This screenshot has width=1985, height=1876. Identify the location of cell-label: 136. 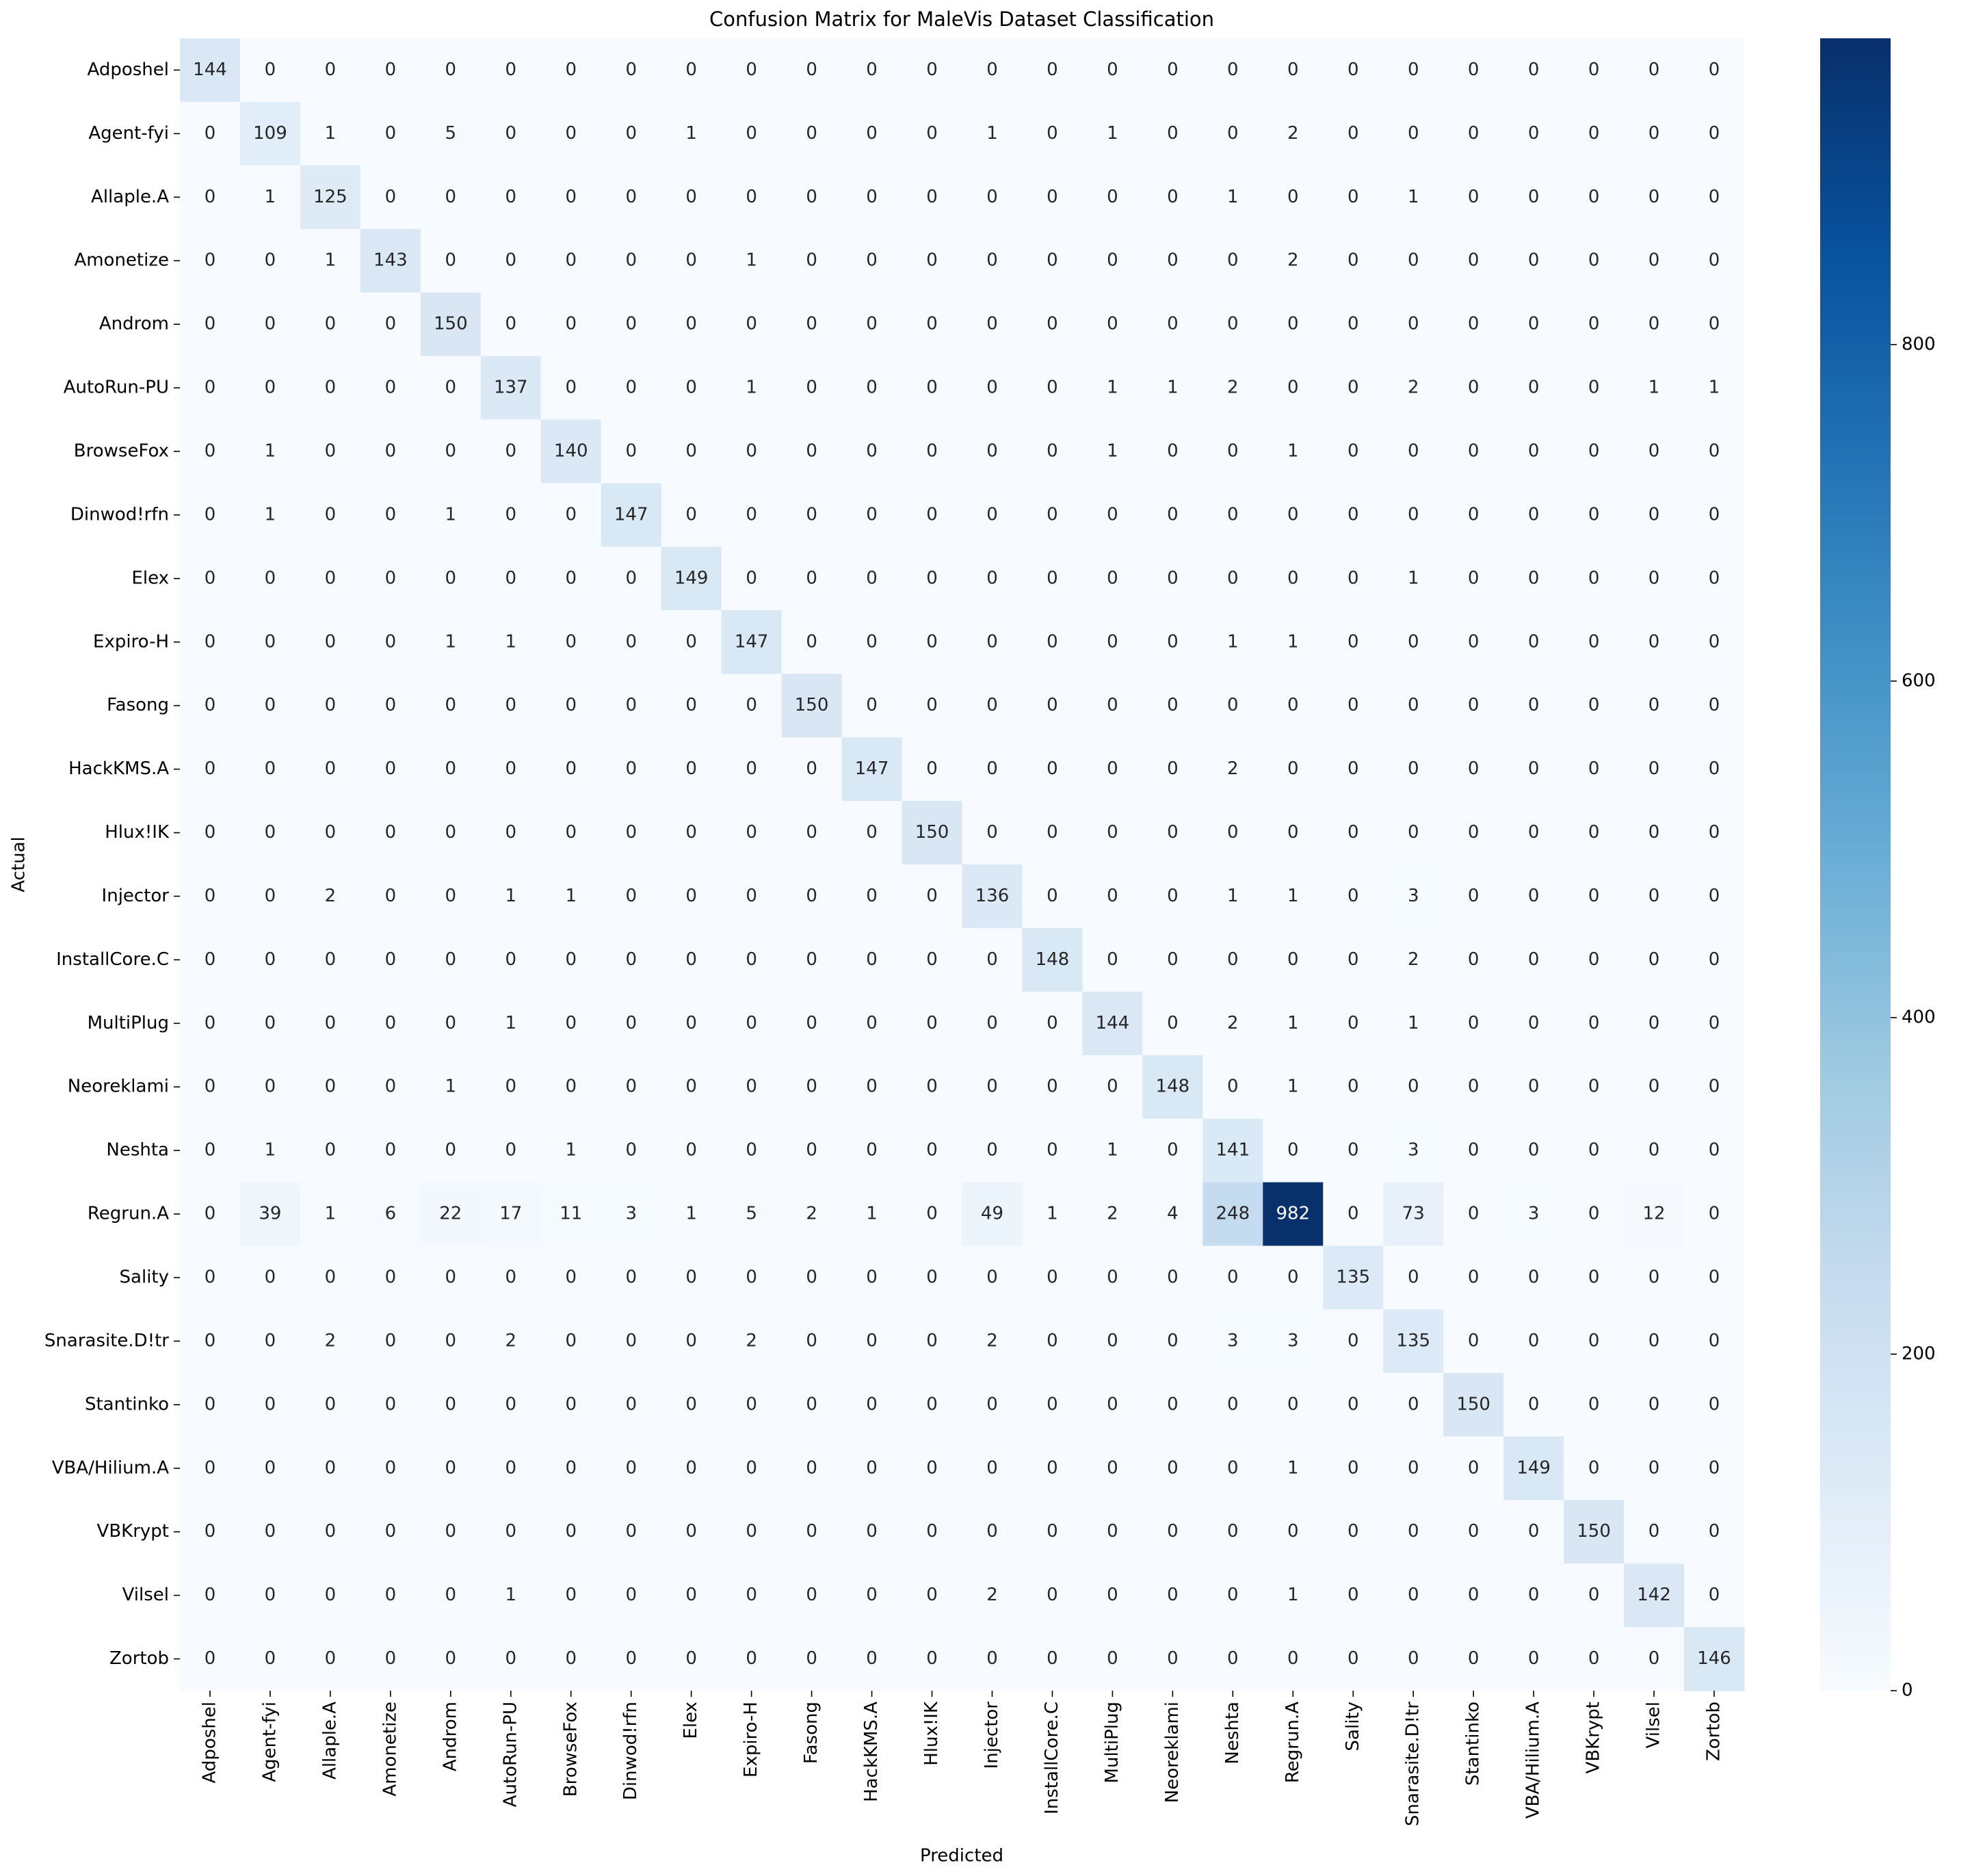
(992, 896).